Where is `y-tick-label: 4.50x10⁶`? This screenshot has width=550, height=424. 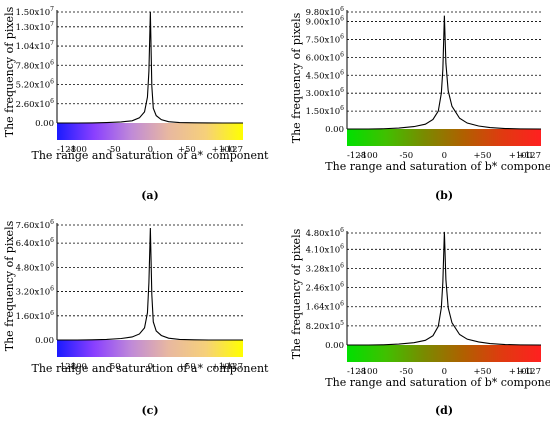 y-tick-label: 4.50x10⁶ is located at coordinates (325, 75).